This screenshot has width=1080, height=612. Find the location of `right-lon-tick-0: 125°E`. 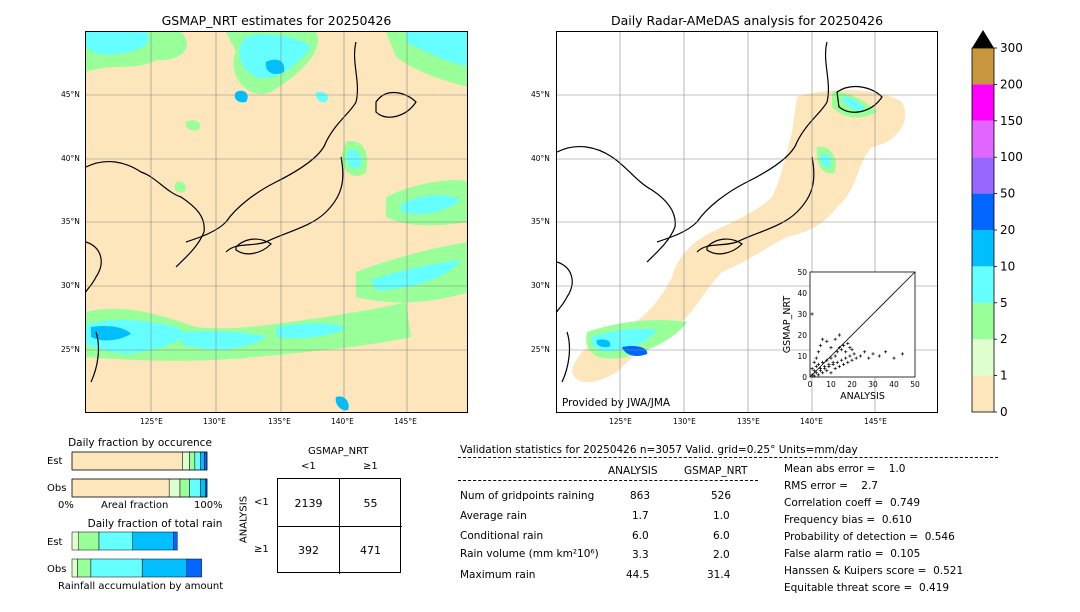

right-lon-tick-0: 125°E is located at coordinates (620, 421).